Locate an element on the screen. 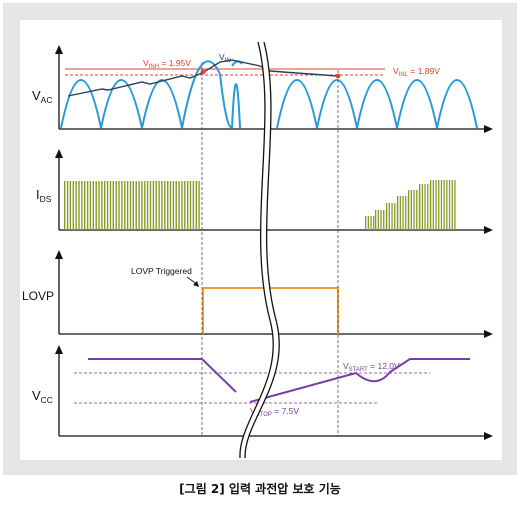  time-break-right is located at coordinates (262, 250).